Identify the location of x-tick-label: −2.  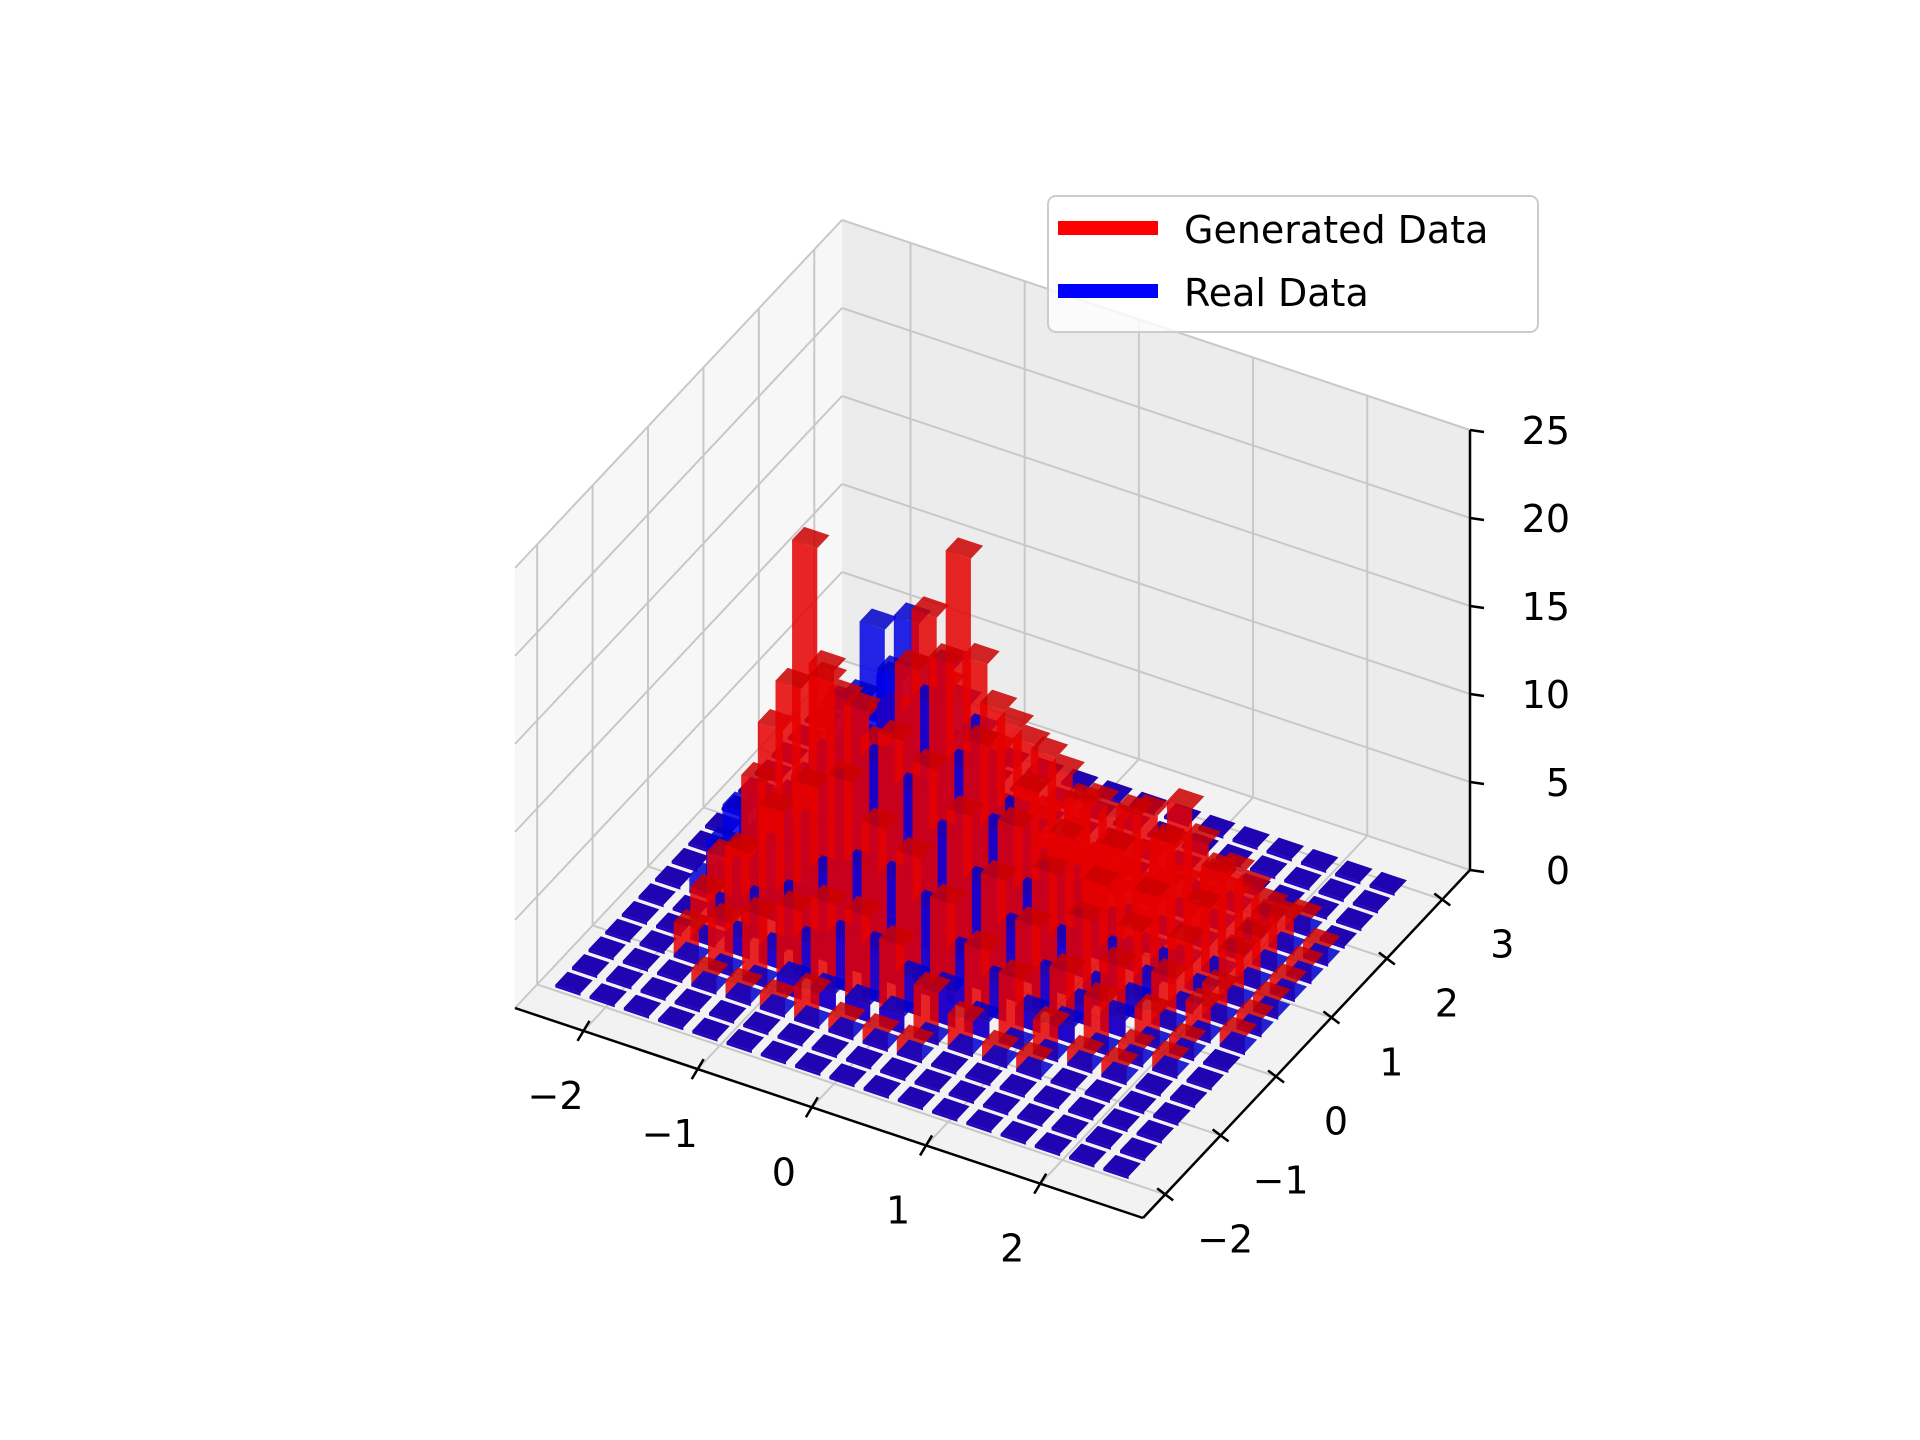
(555, 1096).